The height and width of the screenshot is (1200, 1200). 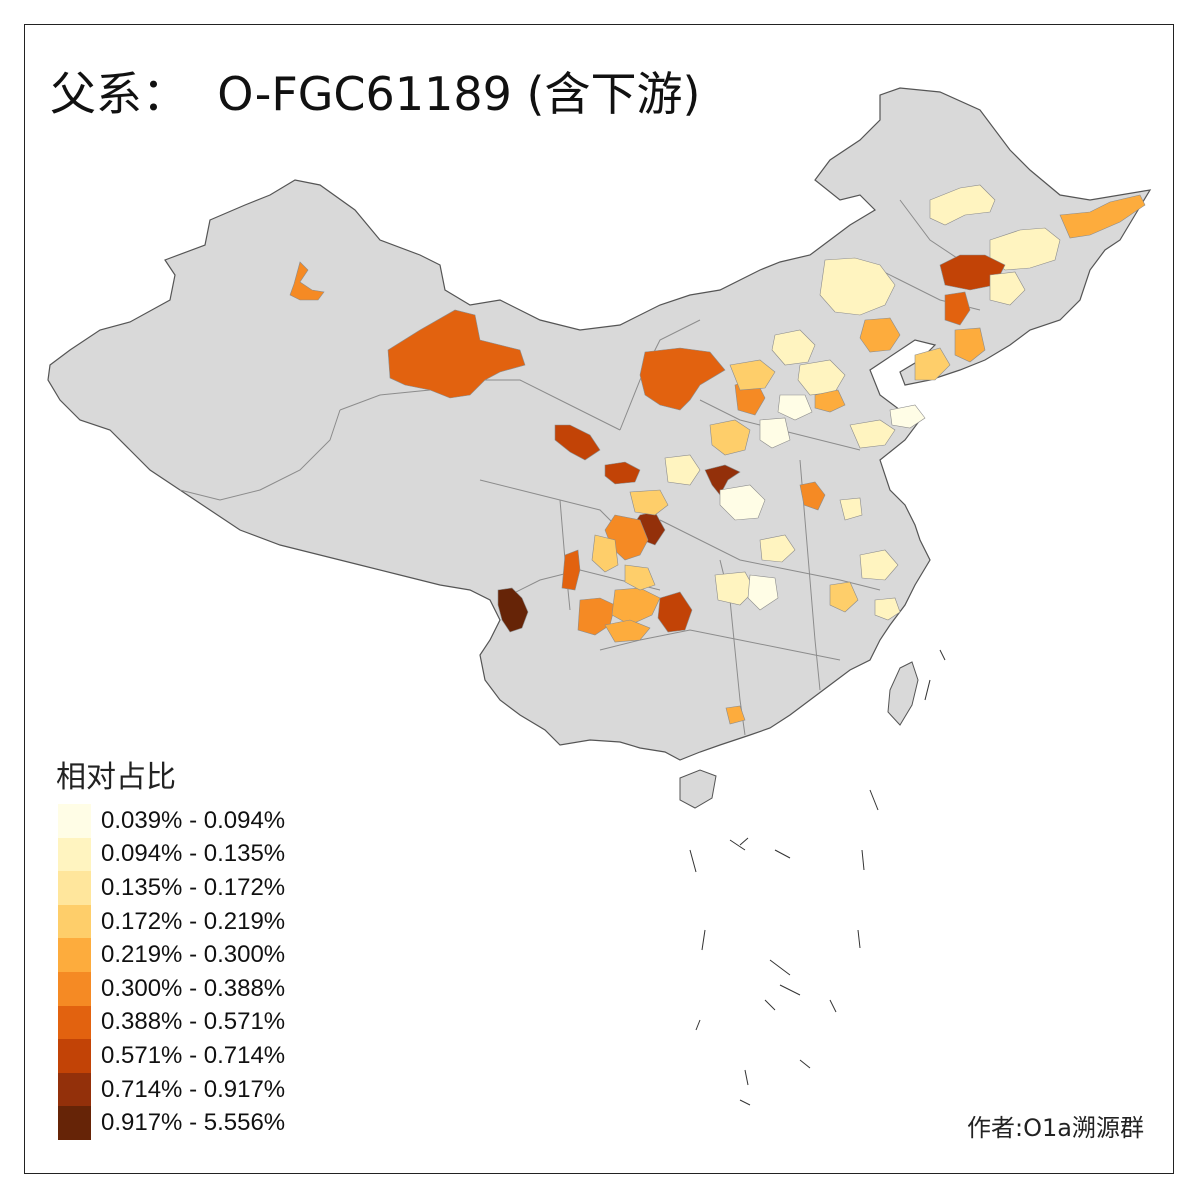 I want to click on region-sichuan-west, so click(x=571, y=570).